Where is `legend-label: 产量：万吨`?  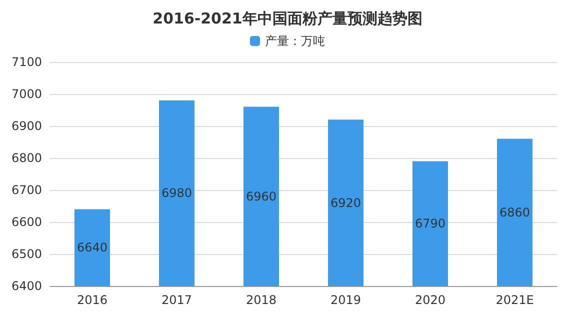 legend-label: 产量：万吨 is located at coordinates (295, 41).